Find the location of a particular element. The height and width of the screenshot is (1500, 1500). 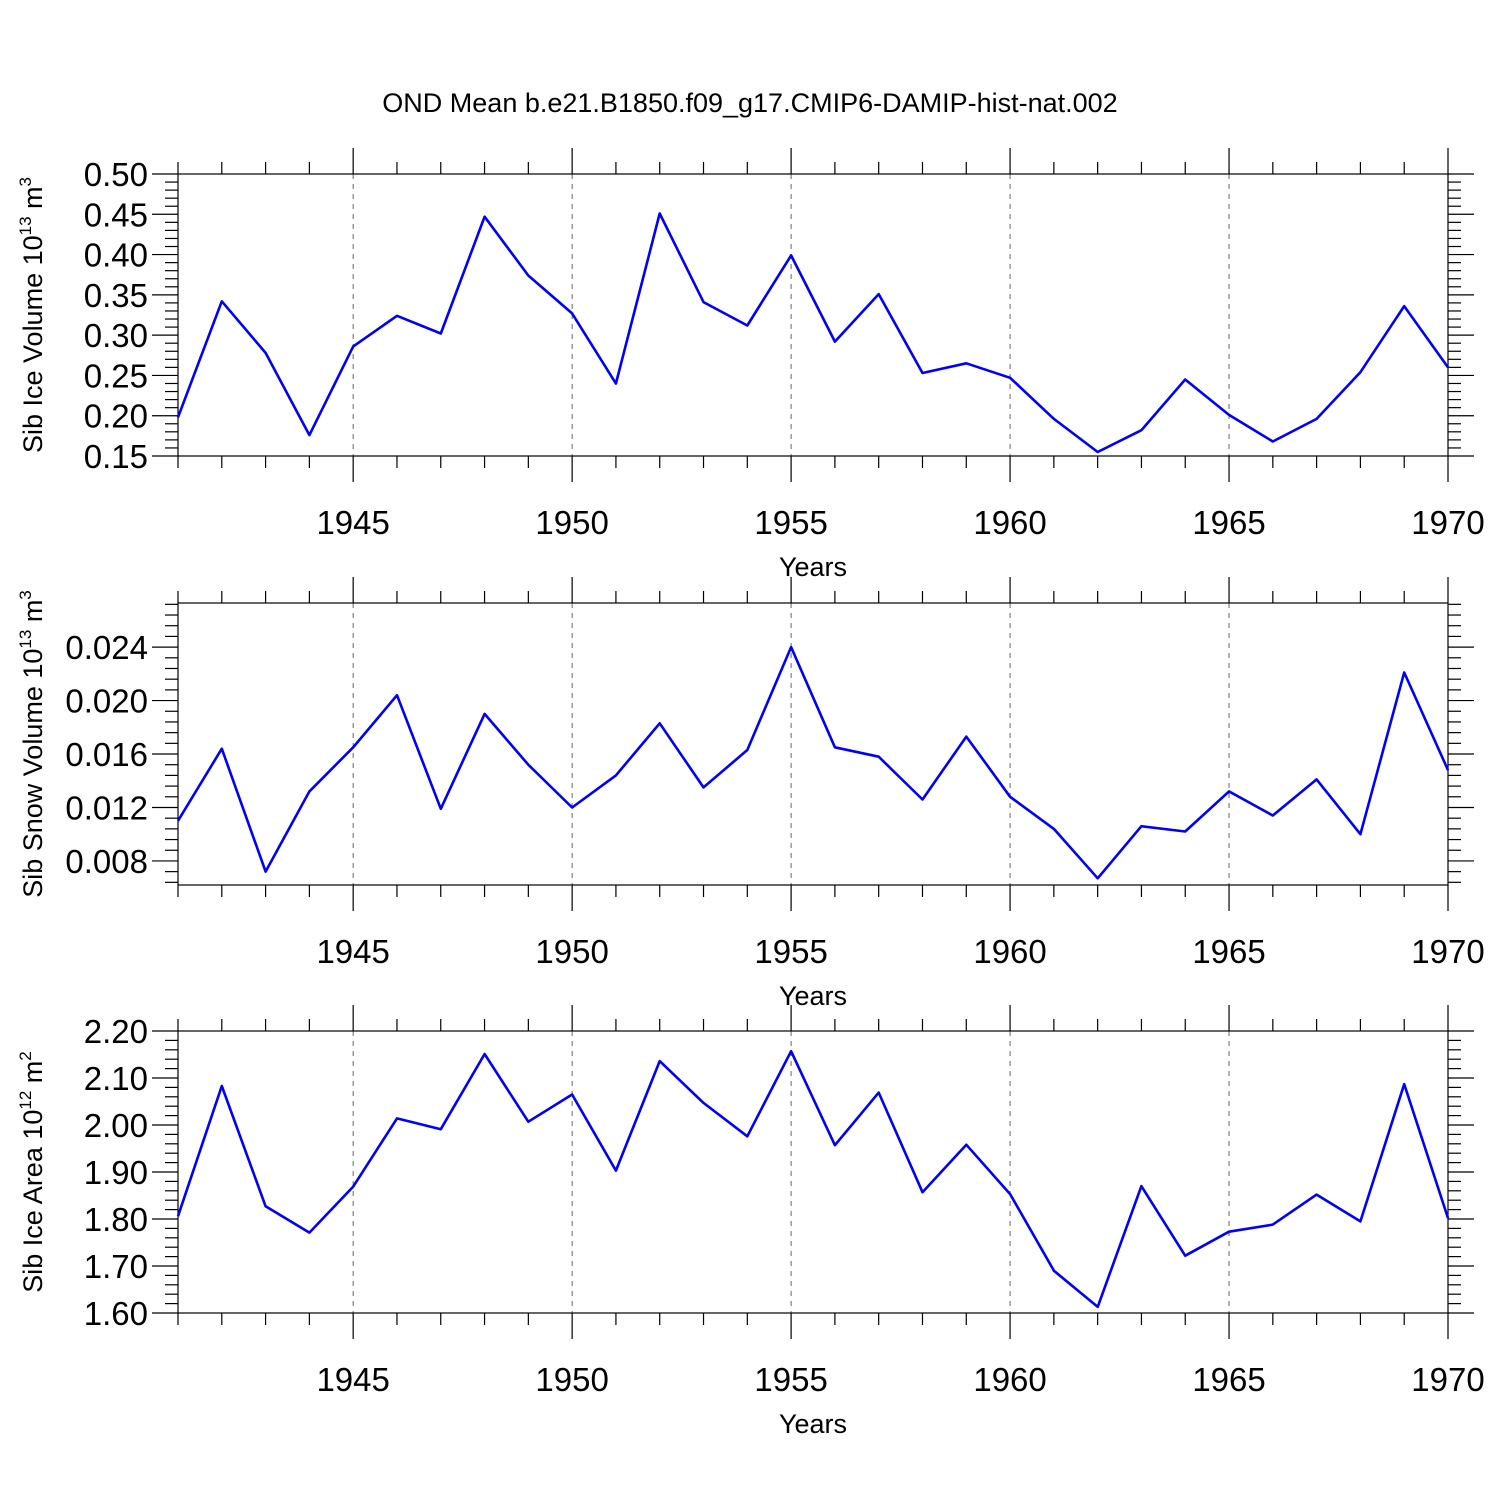

y-tick-label: 0.30 is located at coordinates (116, 335).